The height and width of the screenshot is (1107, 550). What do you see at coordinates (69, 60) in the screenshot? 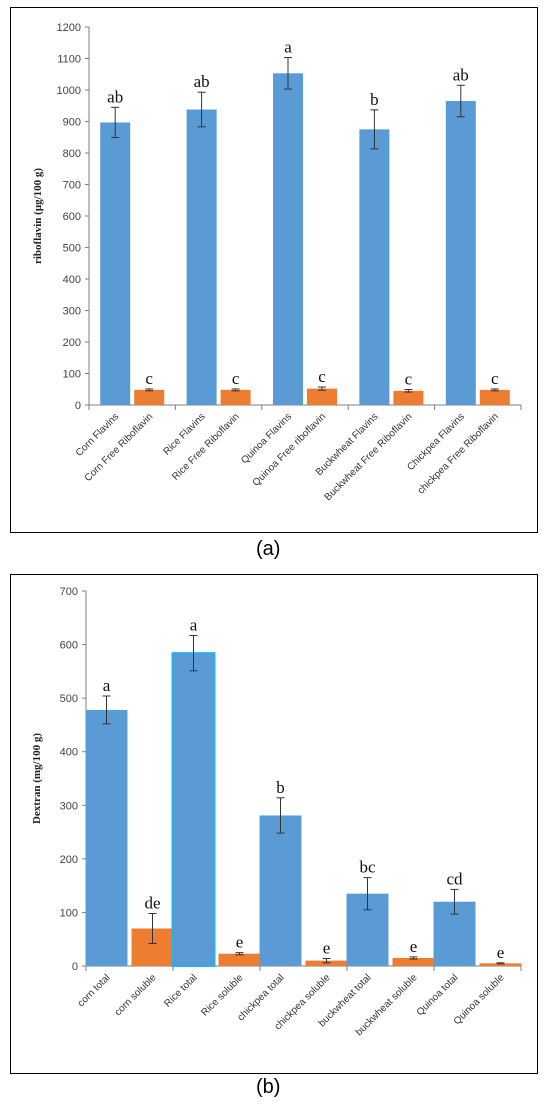
I see `chart-0-y-tick-label: 1100` at bounding box center [69, 60].